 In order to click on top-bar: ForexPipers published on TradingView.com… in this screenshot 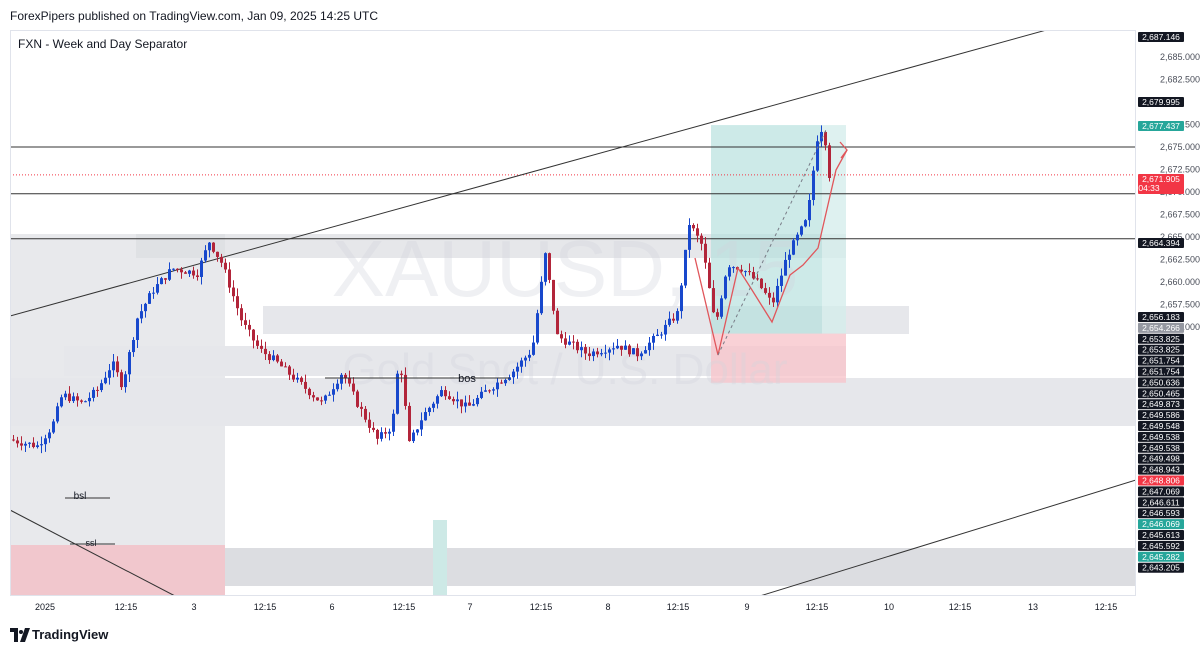, I will do `click(600, 15)`.